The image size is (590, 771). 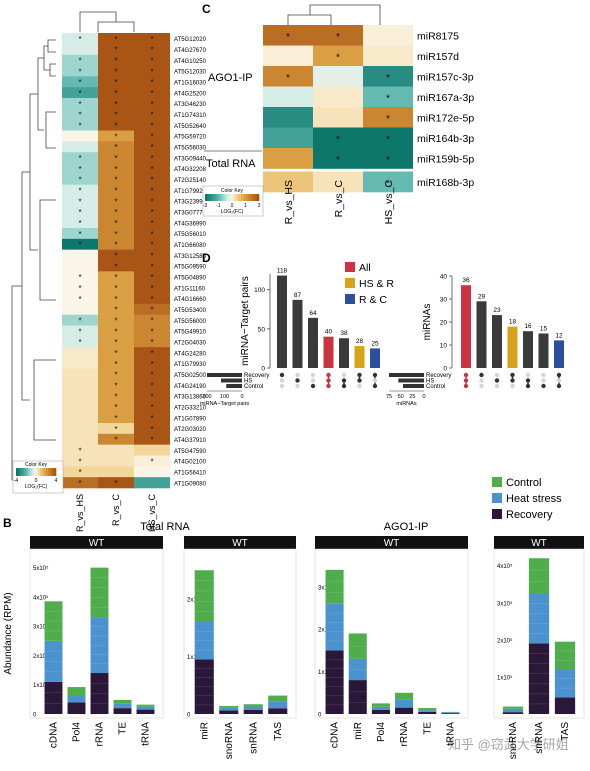 What do you see at coordinates (505, 640) in the screenshot?
I see `stacked-7-y-tick: 2x10⁵` at bounding box center [505, 640].